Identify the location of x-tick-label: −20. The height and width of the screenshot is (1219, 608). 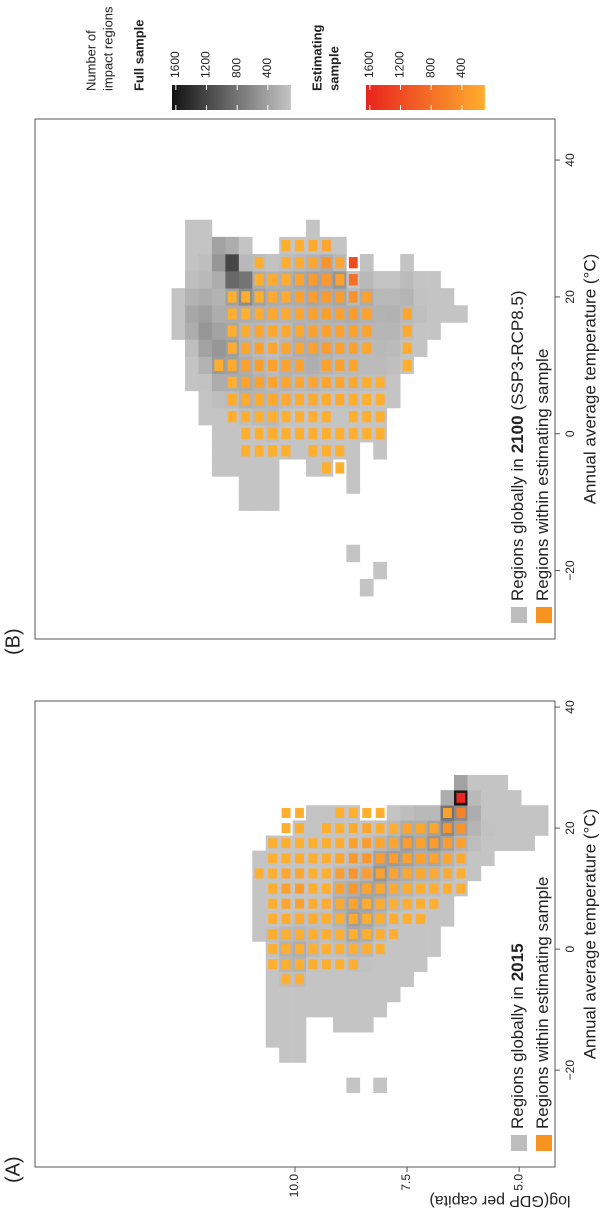
(570, 1070).